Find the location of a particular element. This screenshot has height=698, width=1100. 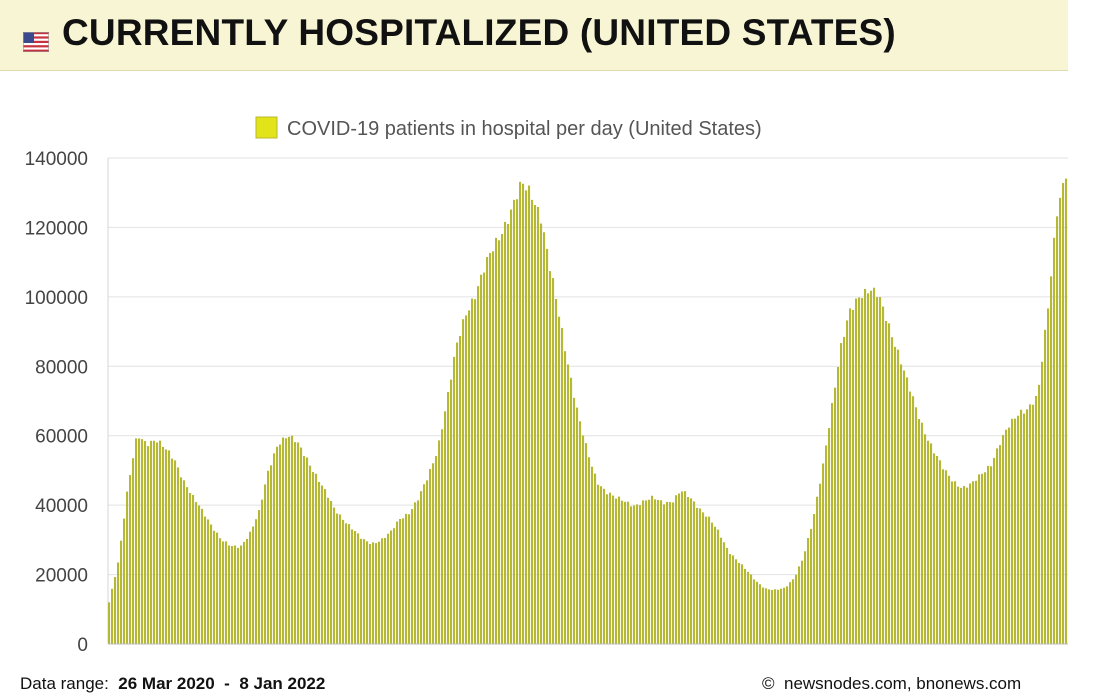

copyright-icon: © is located at coordinates (768, 683).